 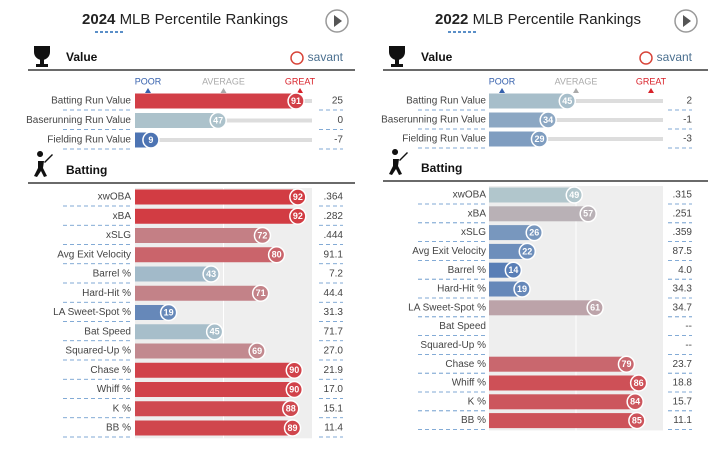 I want to click on row-value: 2, so click(x=689, y=101).